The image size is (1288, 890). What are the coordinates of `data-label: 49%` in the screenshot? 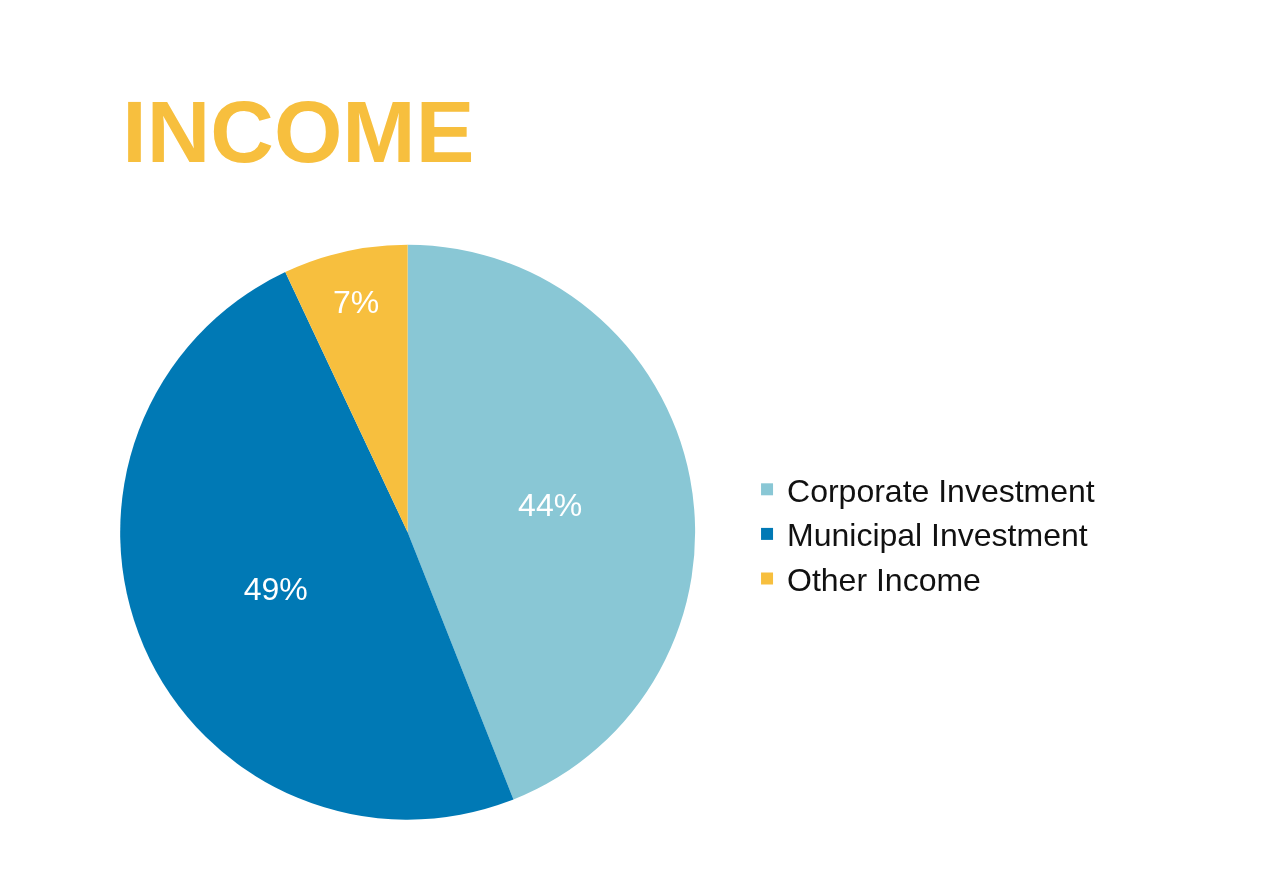 It's located at (275, 589).